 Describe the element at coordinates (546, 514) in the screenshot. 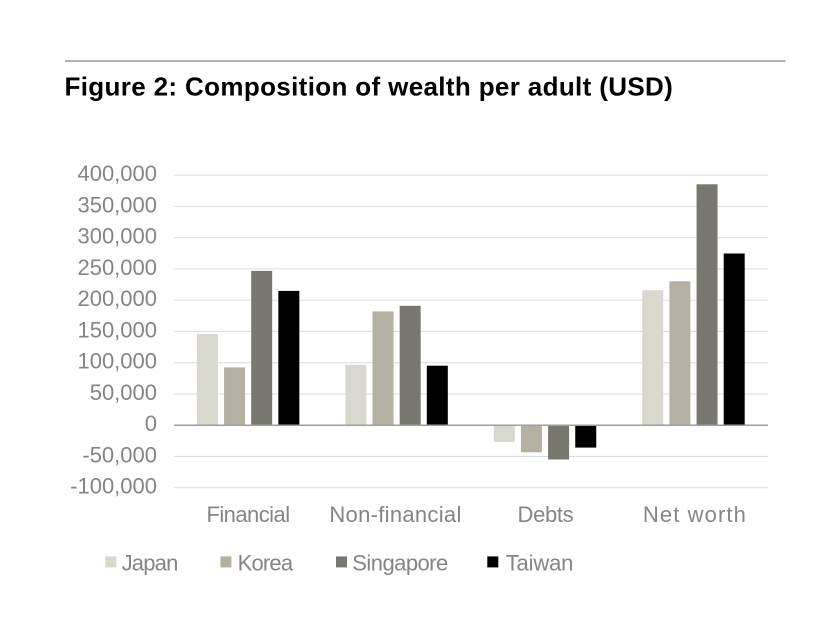

I see `svg-text: Debts` at that location.